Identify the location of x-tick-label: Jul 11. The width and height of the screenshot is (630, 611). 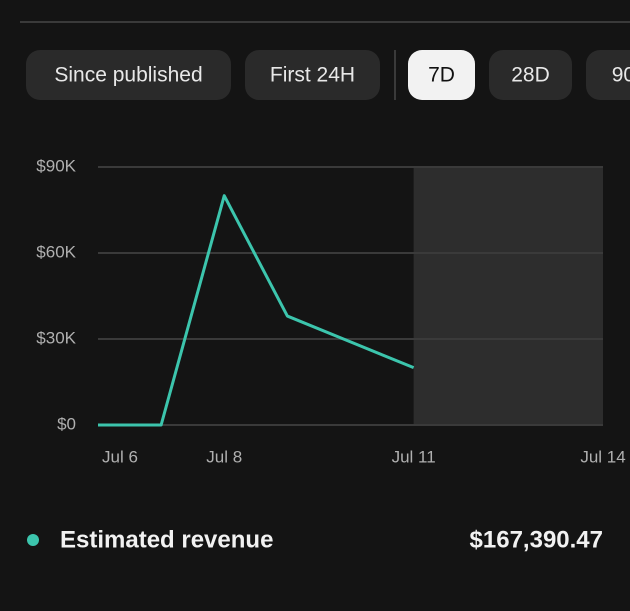
(414, 456).